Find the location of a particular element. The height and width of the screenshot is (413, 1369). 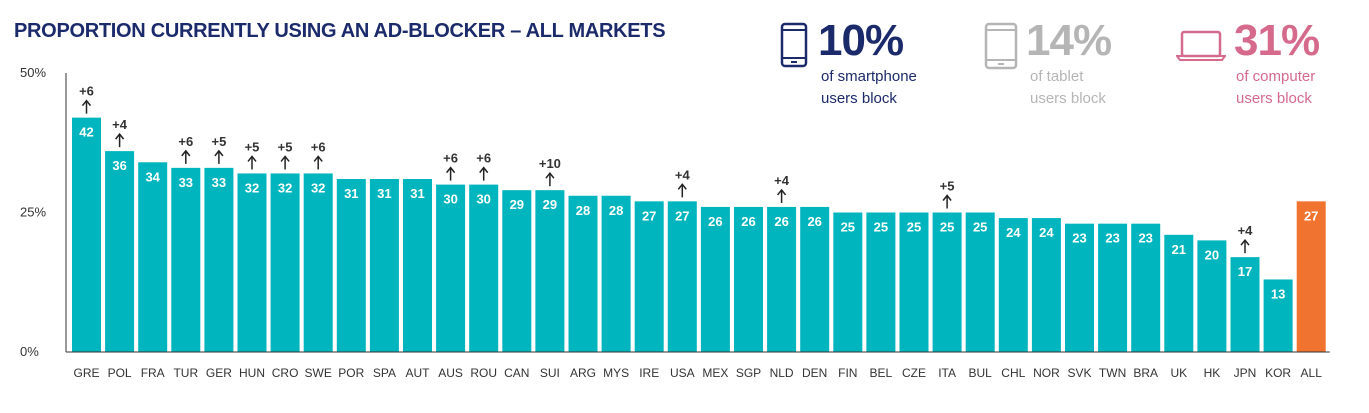

category-label: JPN is located at coordinates (1245, 373).